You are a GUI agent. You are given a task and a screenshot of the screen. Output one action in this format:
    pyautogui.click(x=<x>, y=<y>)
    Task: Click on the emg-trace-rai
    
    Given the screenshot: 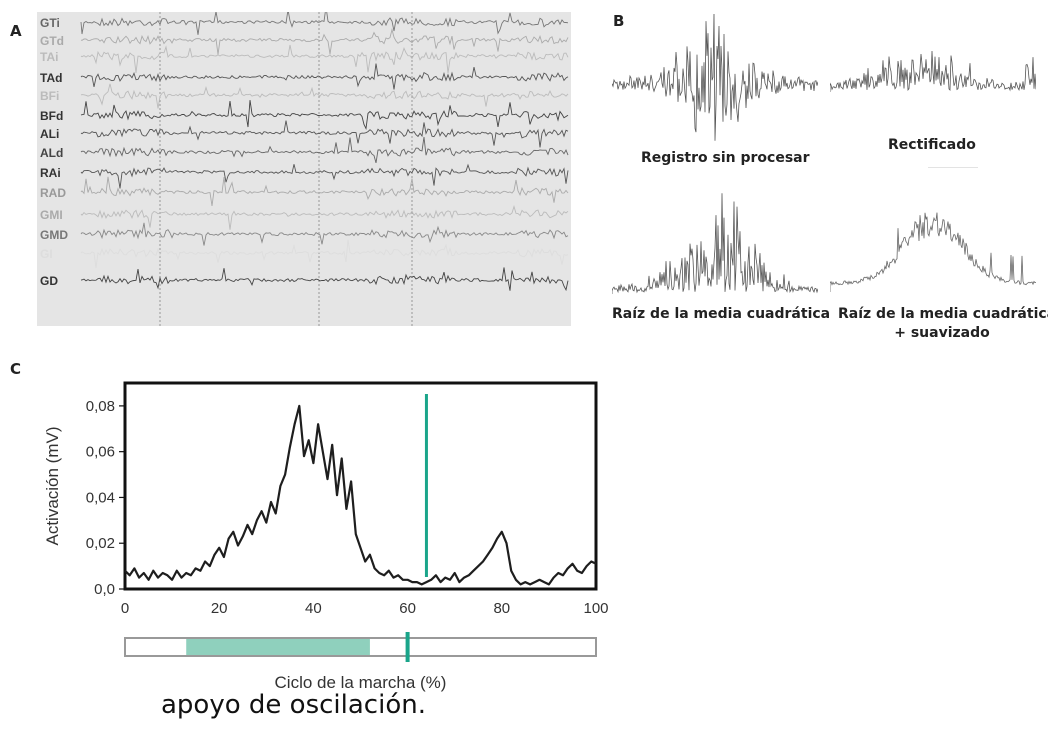 What is the action you would take?
    pyautogui.click(x=324, y=176)
    